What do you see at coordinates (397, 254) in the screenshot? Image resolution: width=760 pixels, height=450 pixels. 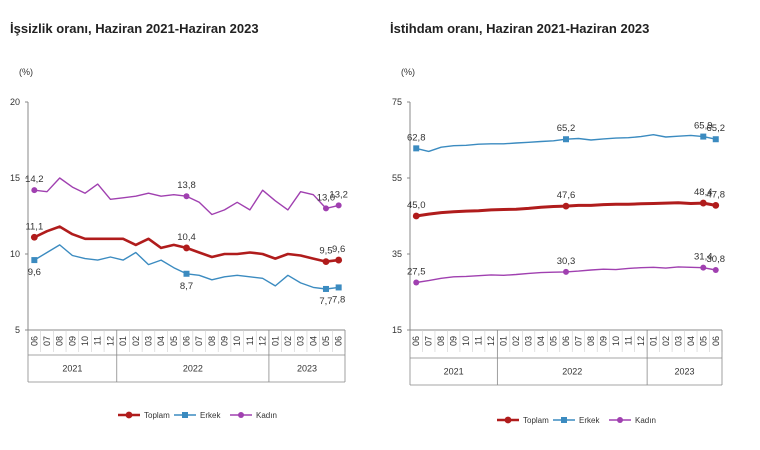 I see `y-tick-label: 35` at bounding box center [397, 254].